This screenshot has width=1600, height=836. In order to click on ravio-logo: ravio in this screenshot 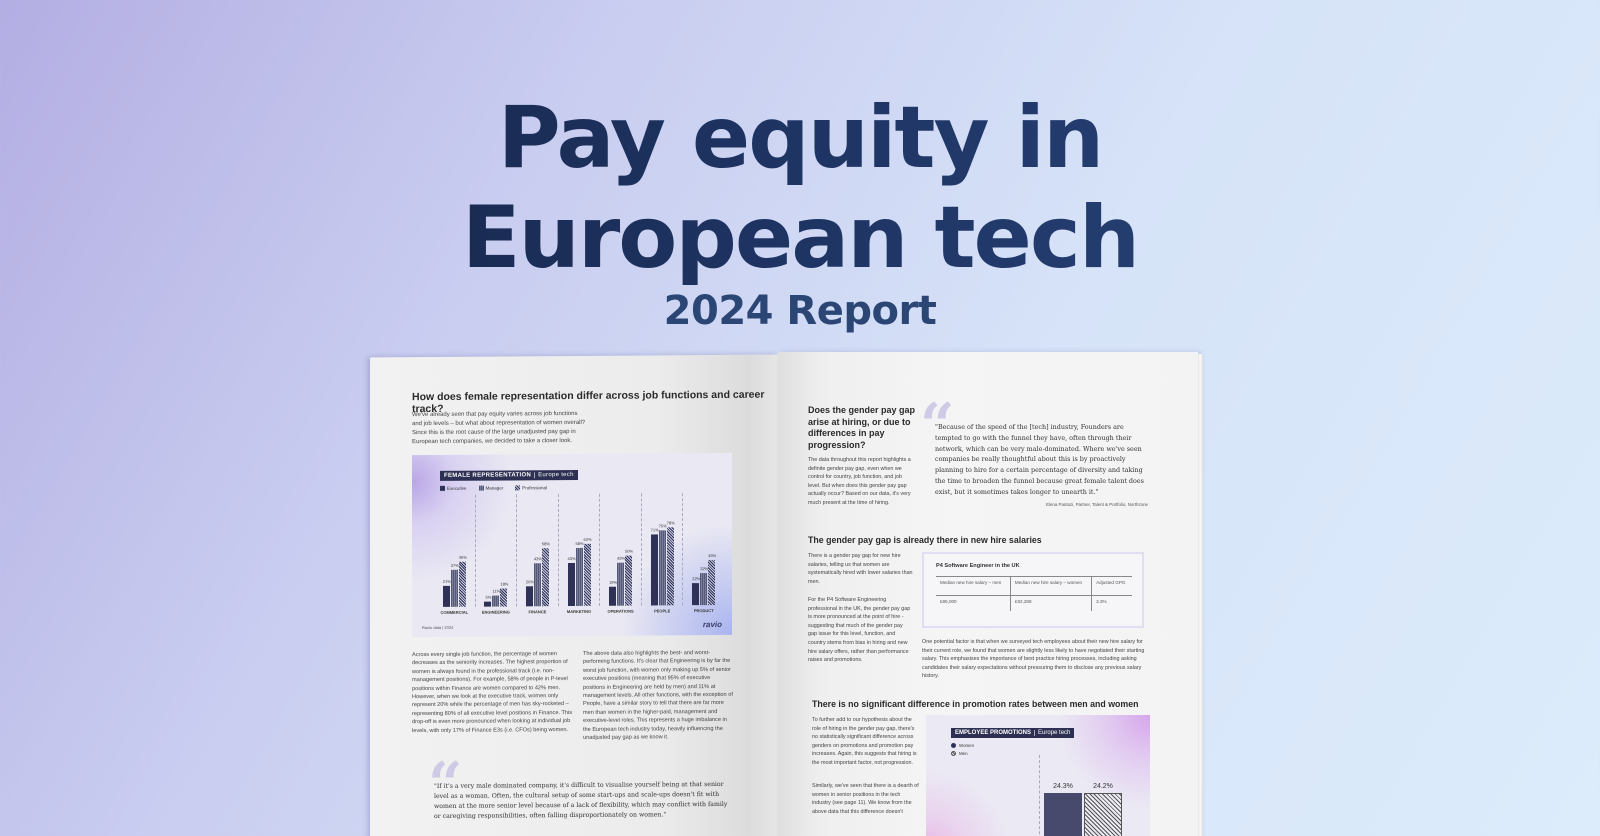, I will do `click(712, 624)`.